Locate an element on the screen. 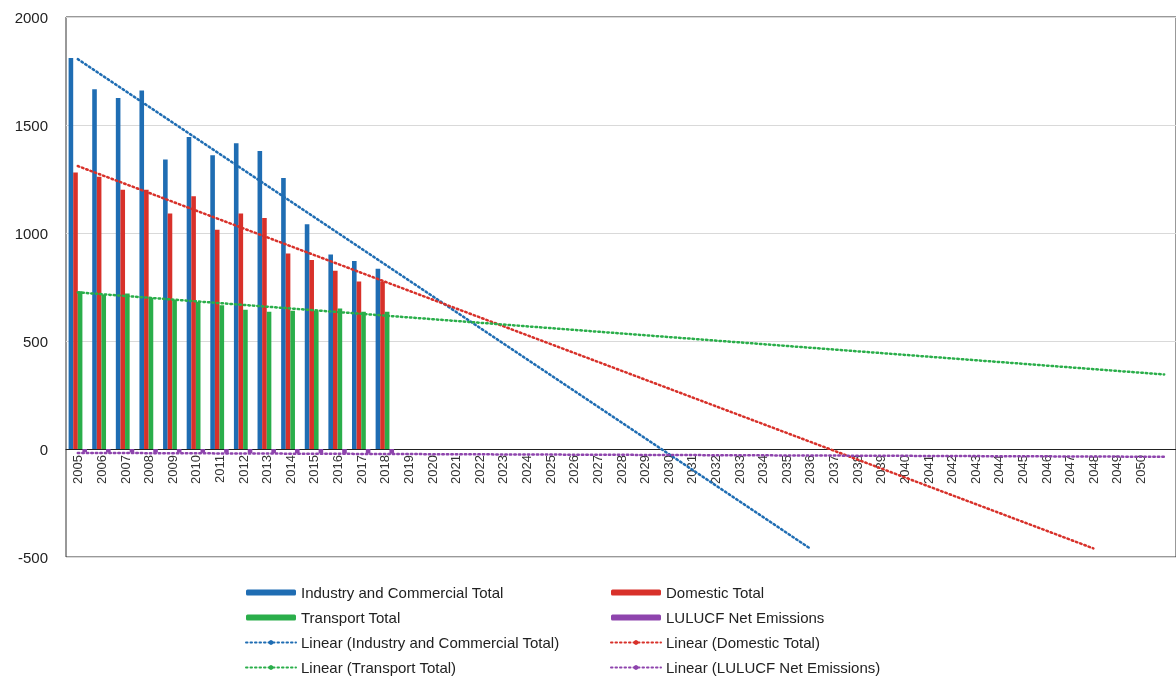 Image resolution: width=1176 pixels, height=696 pixels. x-tick-label: 2046 is located at coordinates (1046, 469).